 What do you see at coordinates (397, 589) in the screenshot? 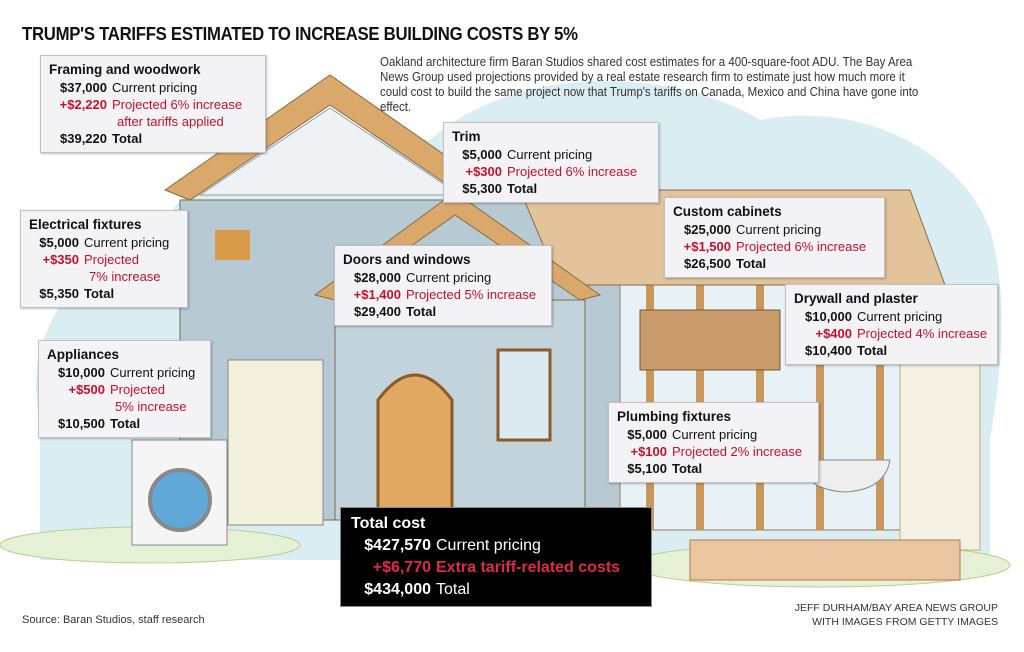
I see `total-amount: $434,000` at bounding box center [397, 589].